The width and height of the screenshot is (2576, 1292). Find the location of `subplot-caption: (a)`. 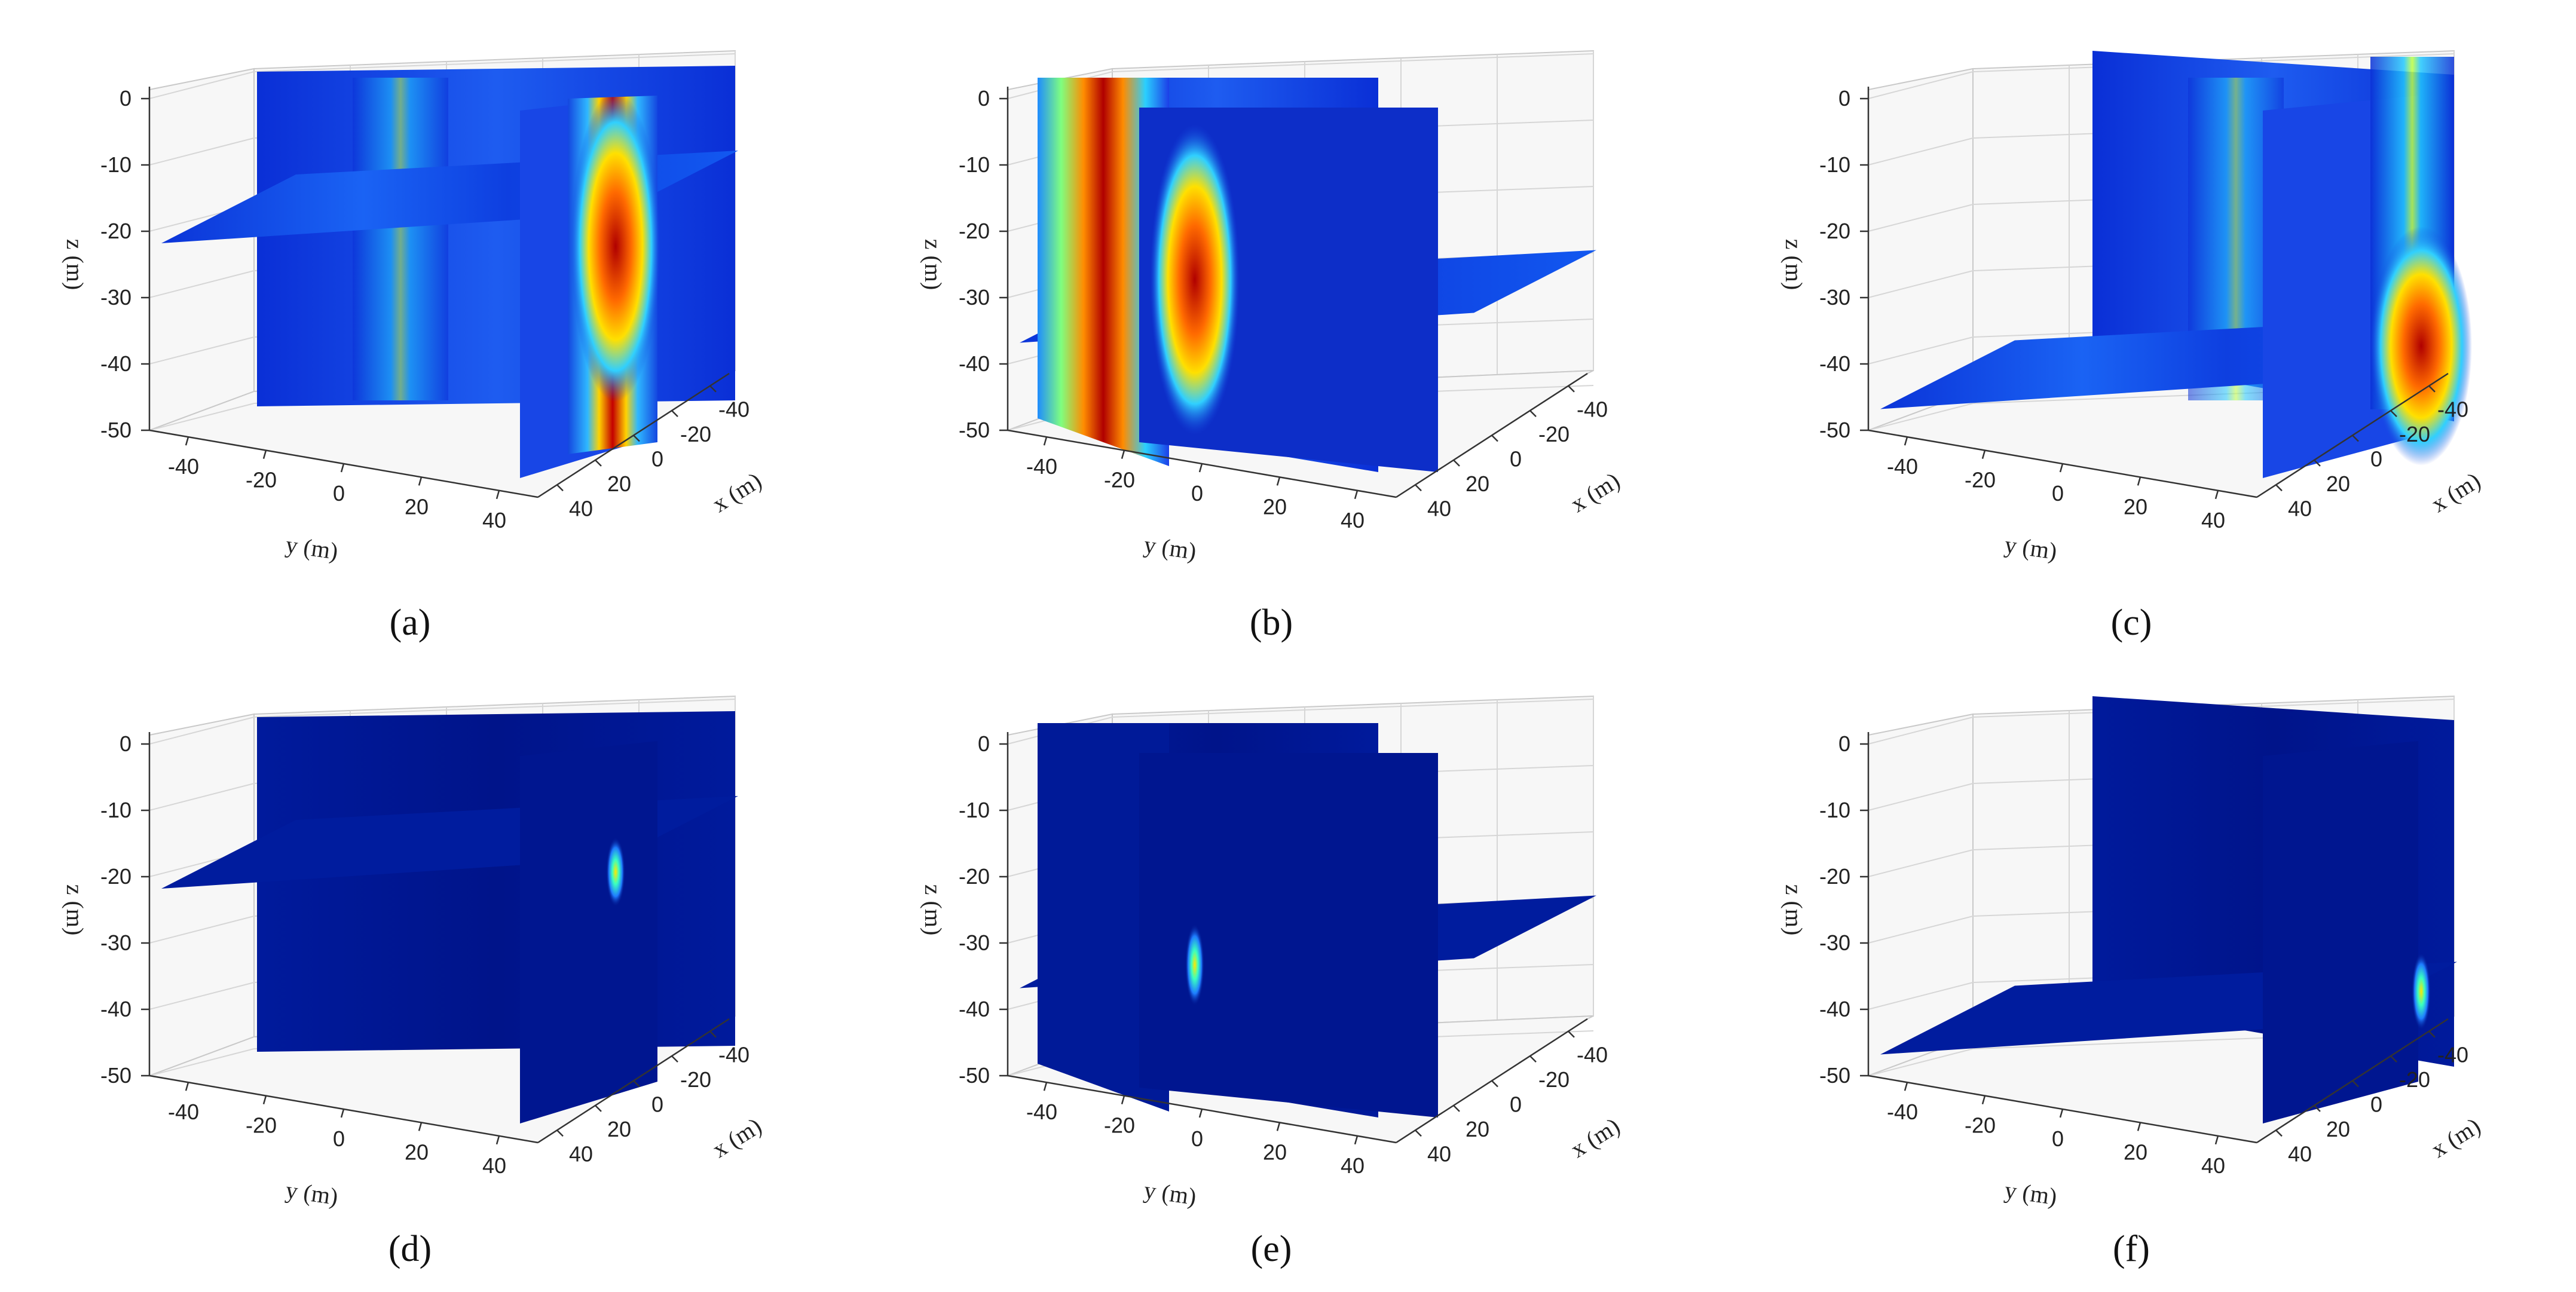

subplot-caption: (a) is located at coordinates (410, 623).